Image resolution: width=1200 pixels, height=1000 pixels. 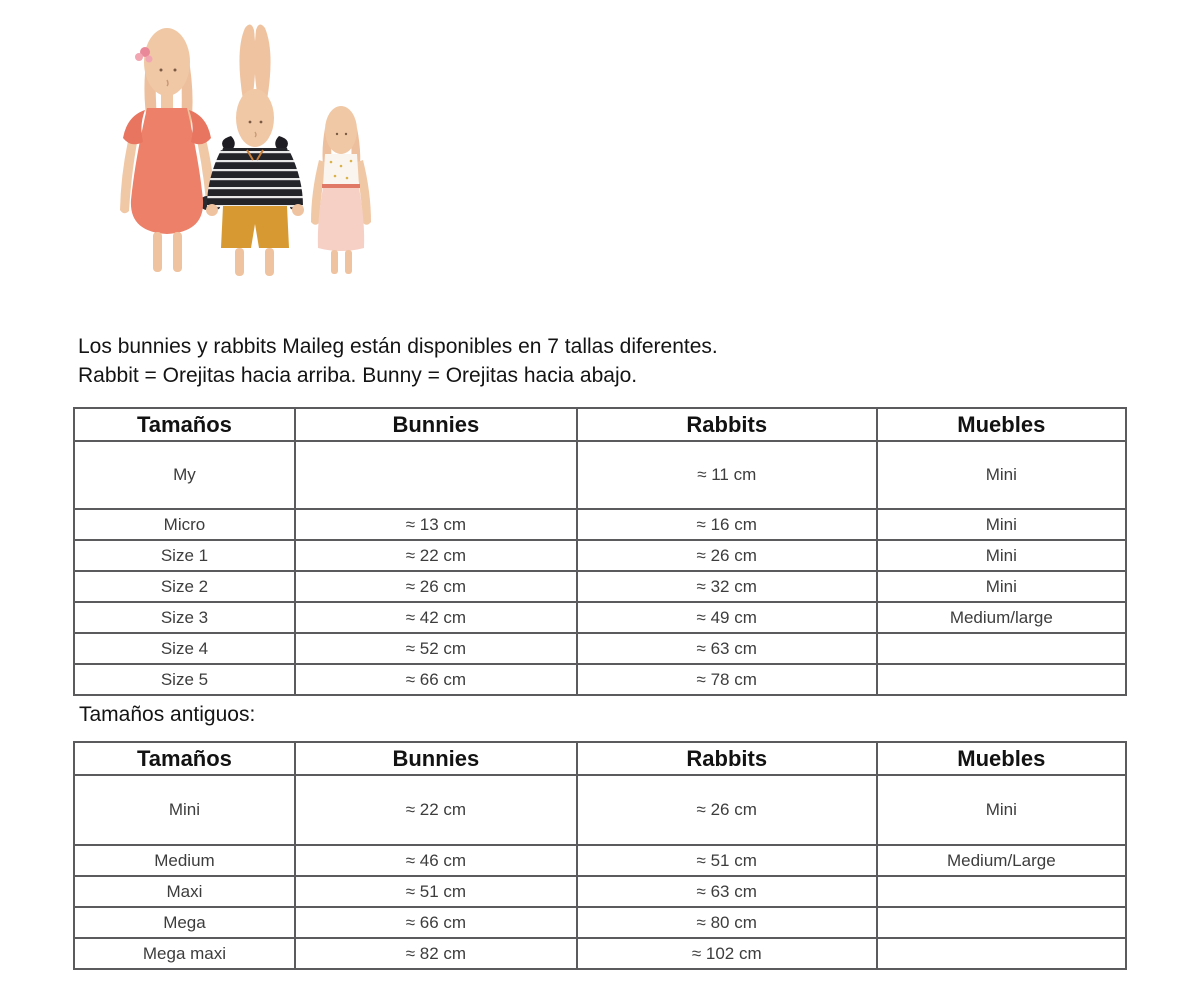 I want to click on table-cell: Maxi, so click(x=184, y=891).